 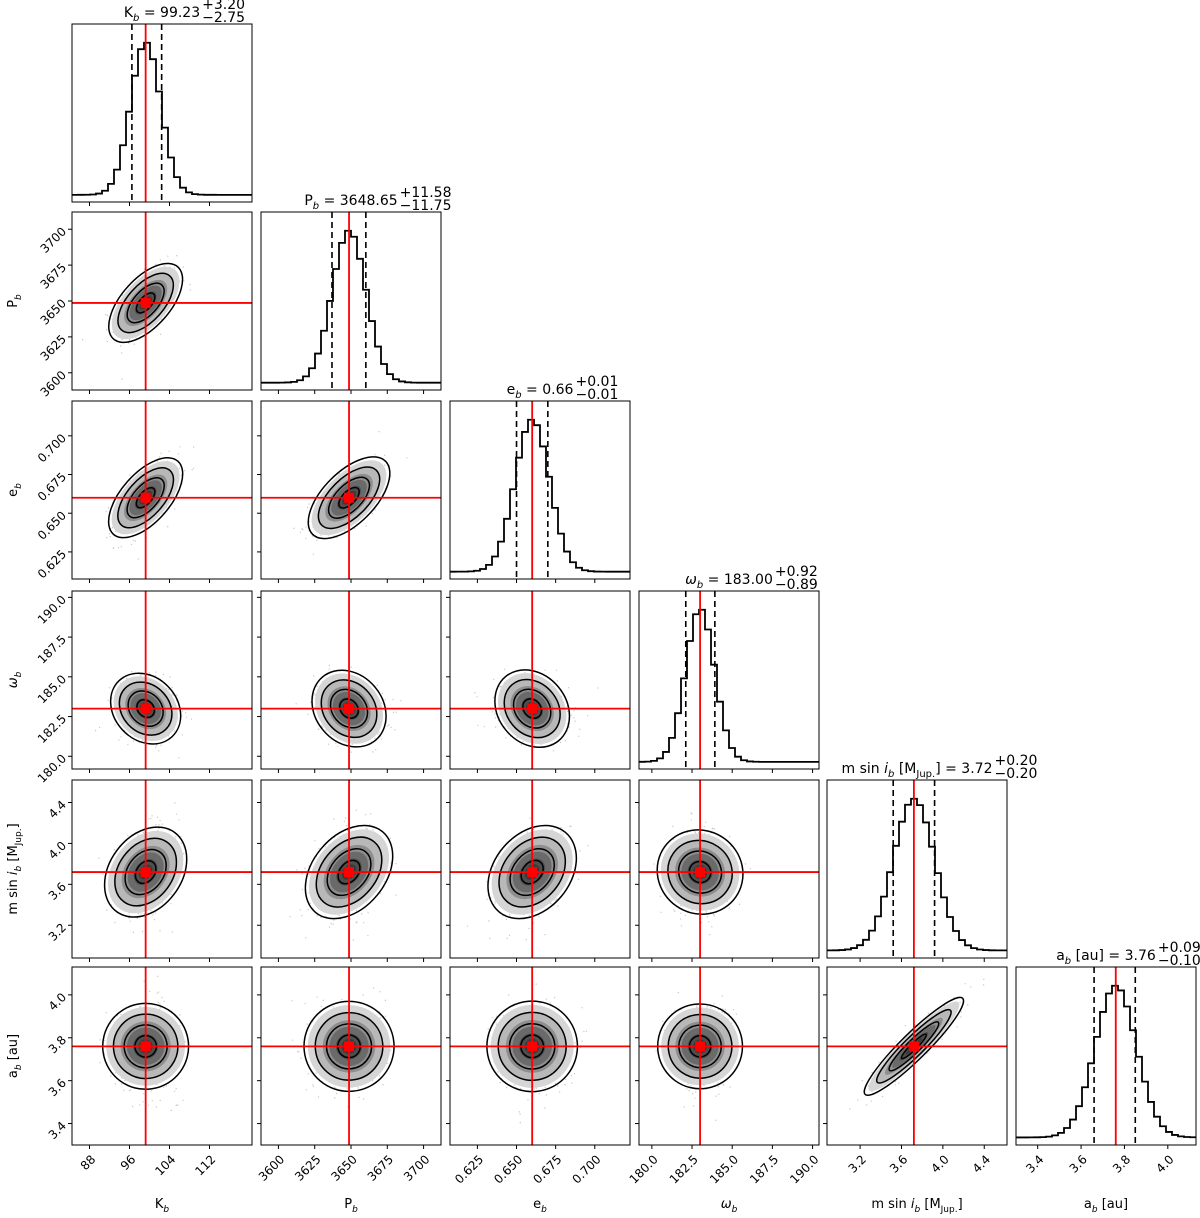 I want to click on x-tick-label-K: 96, so click(x=128, y=1162).